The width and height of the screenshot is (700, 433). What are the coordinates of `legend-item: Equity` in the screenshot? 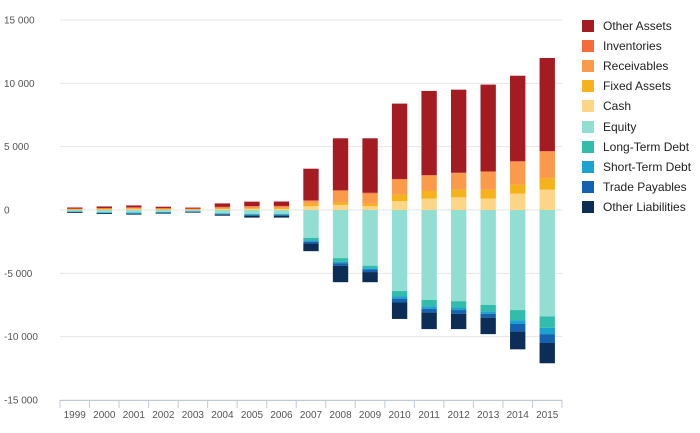 It's located at (636, 126).